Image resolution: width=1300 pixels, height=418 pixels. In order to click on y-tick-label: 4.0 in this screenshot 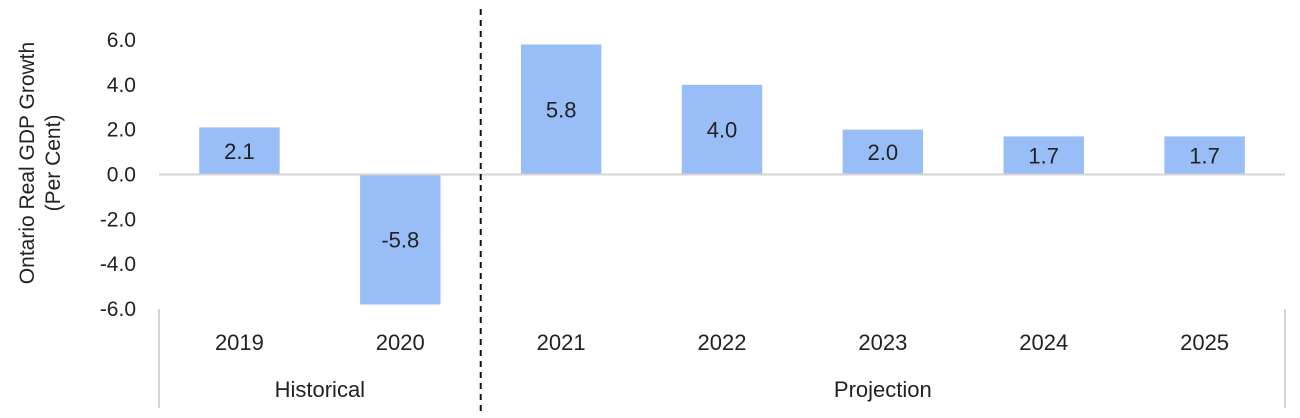, I will do `click(121, 85)`.